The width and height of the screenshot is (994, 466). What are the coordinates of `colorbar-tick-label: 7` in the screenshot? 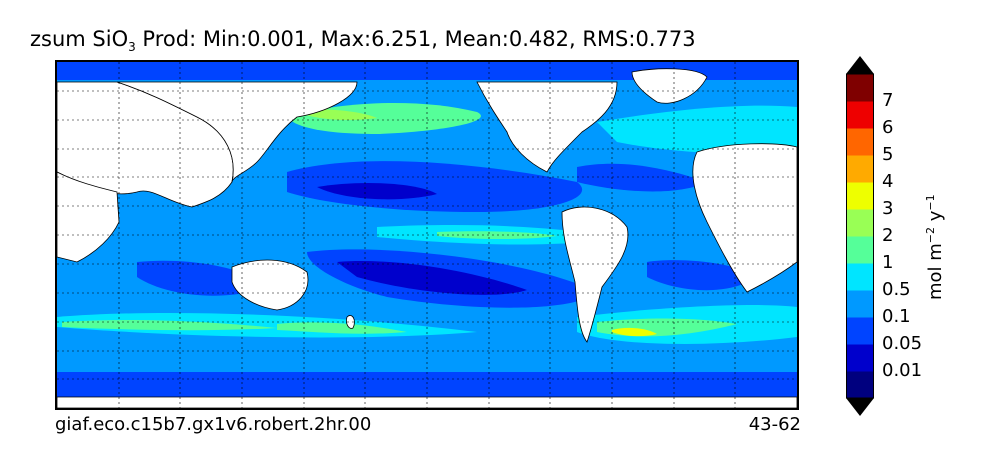 It's located at (888, 100).